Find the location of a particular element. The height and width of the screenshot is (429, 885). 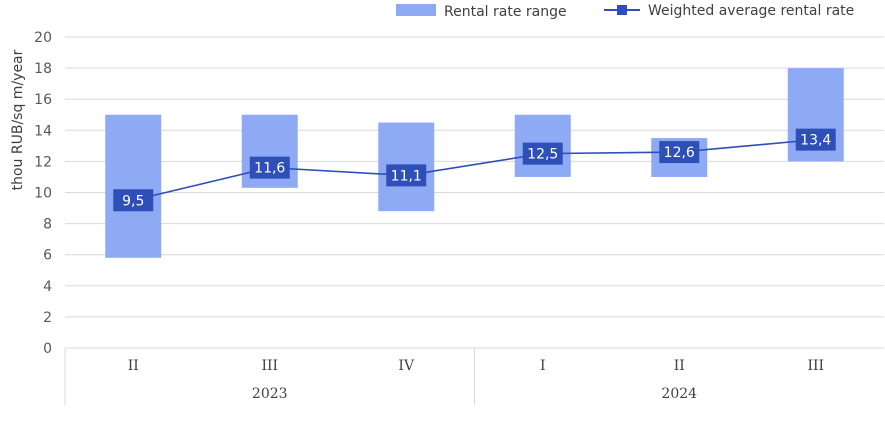

x-group-label: 2024 is located at coordinates (679, 394).